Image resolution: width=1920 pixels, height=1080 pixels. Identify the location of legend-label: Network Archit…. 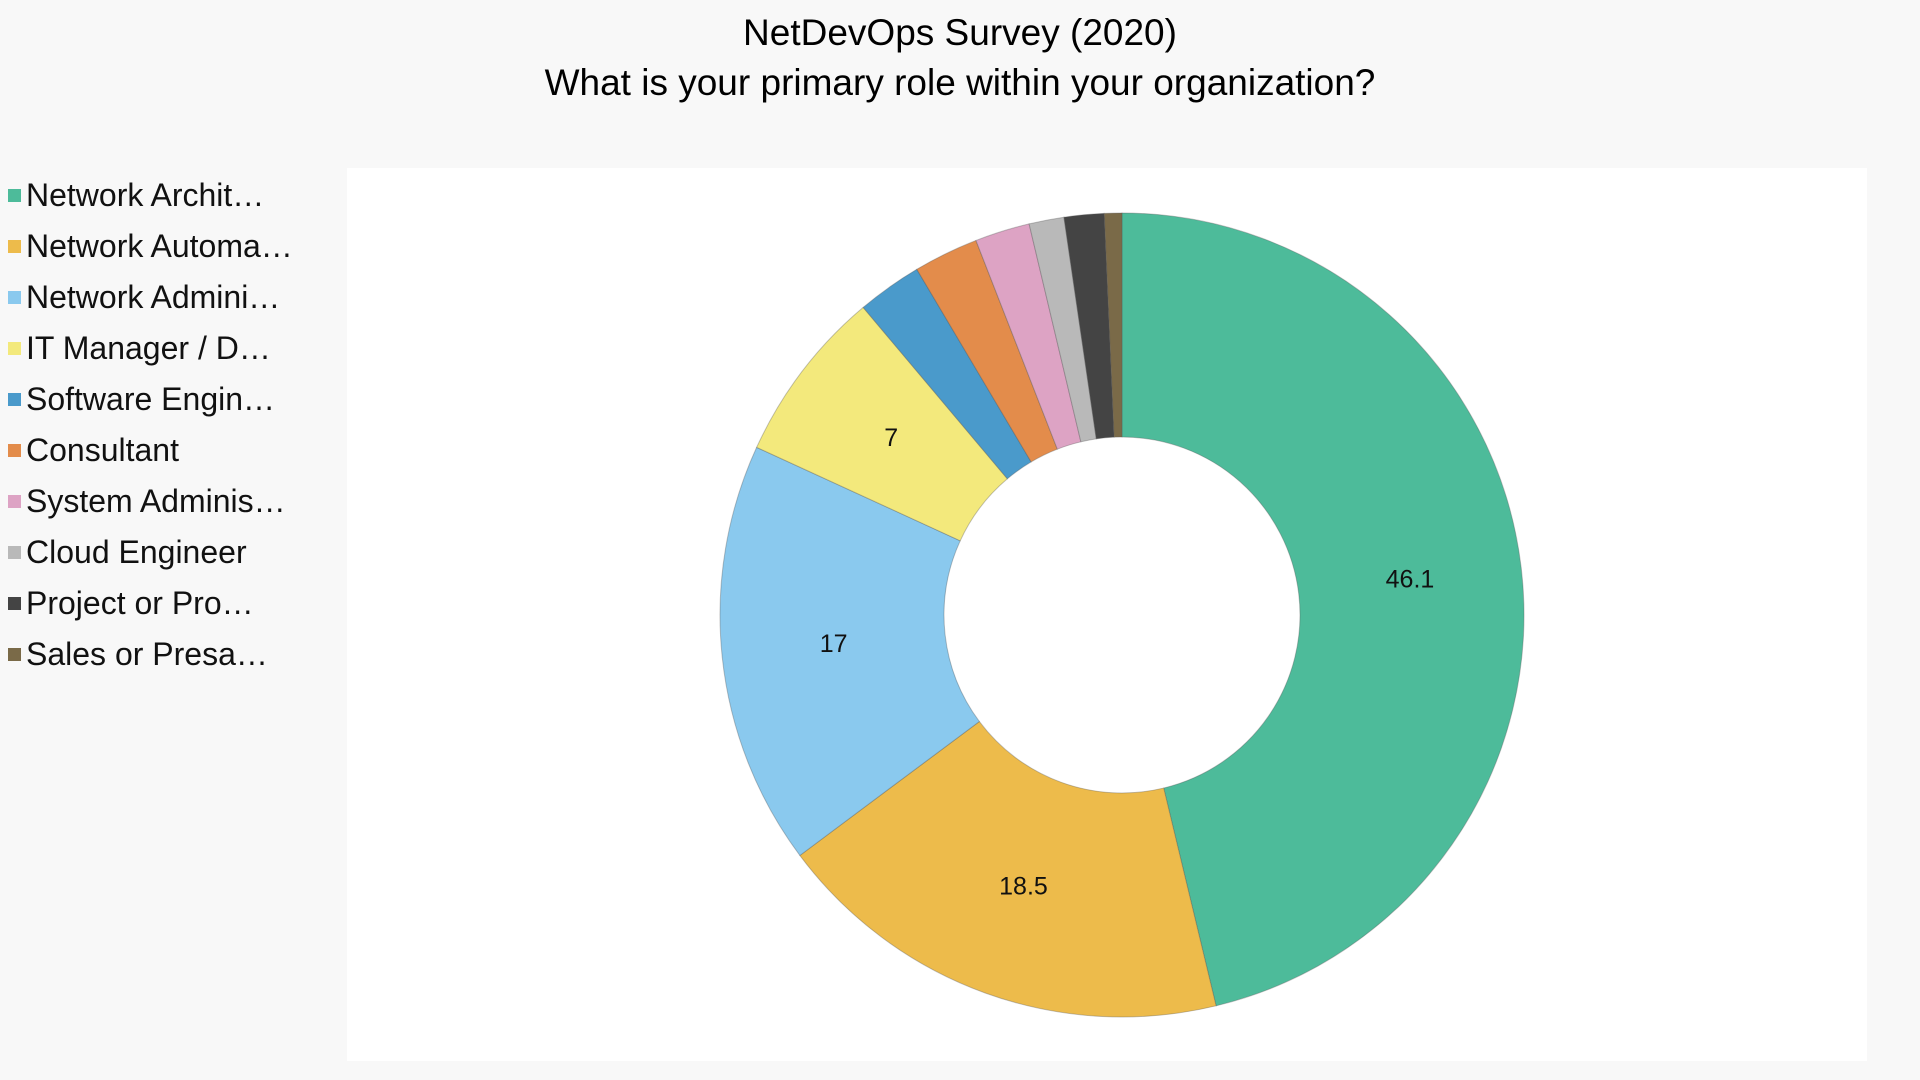
(145, 195).